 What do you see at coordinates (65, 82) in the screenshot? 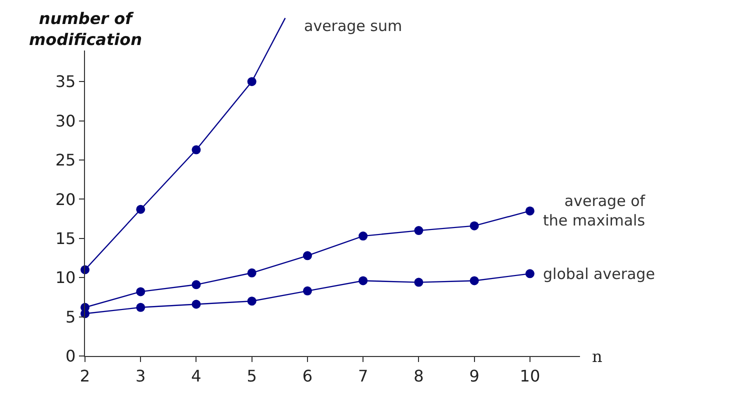
I see `y-tick-label: 35` at bounding box center [65, 82].